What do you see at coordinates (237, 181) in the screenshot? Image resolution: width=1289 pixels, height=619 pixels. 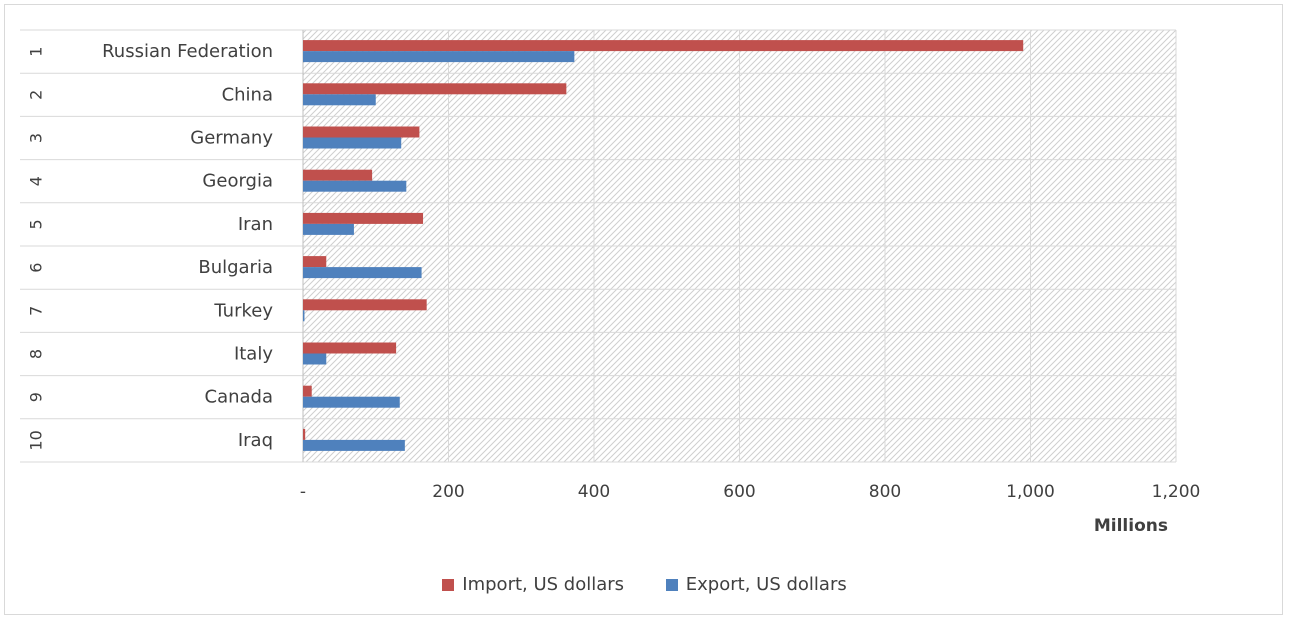 I see `category-name-label: Georgia` at bounding box center [237, 181].